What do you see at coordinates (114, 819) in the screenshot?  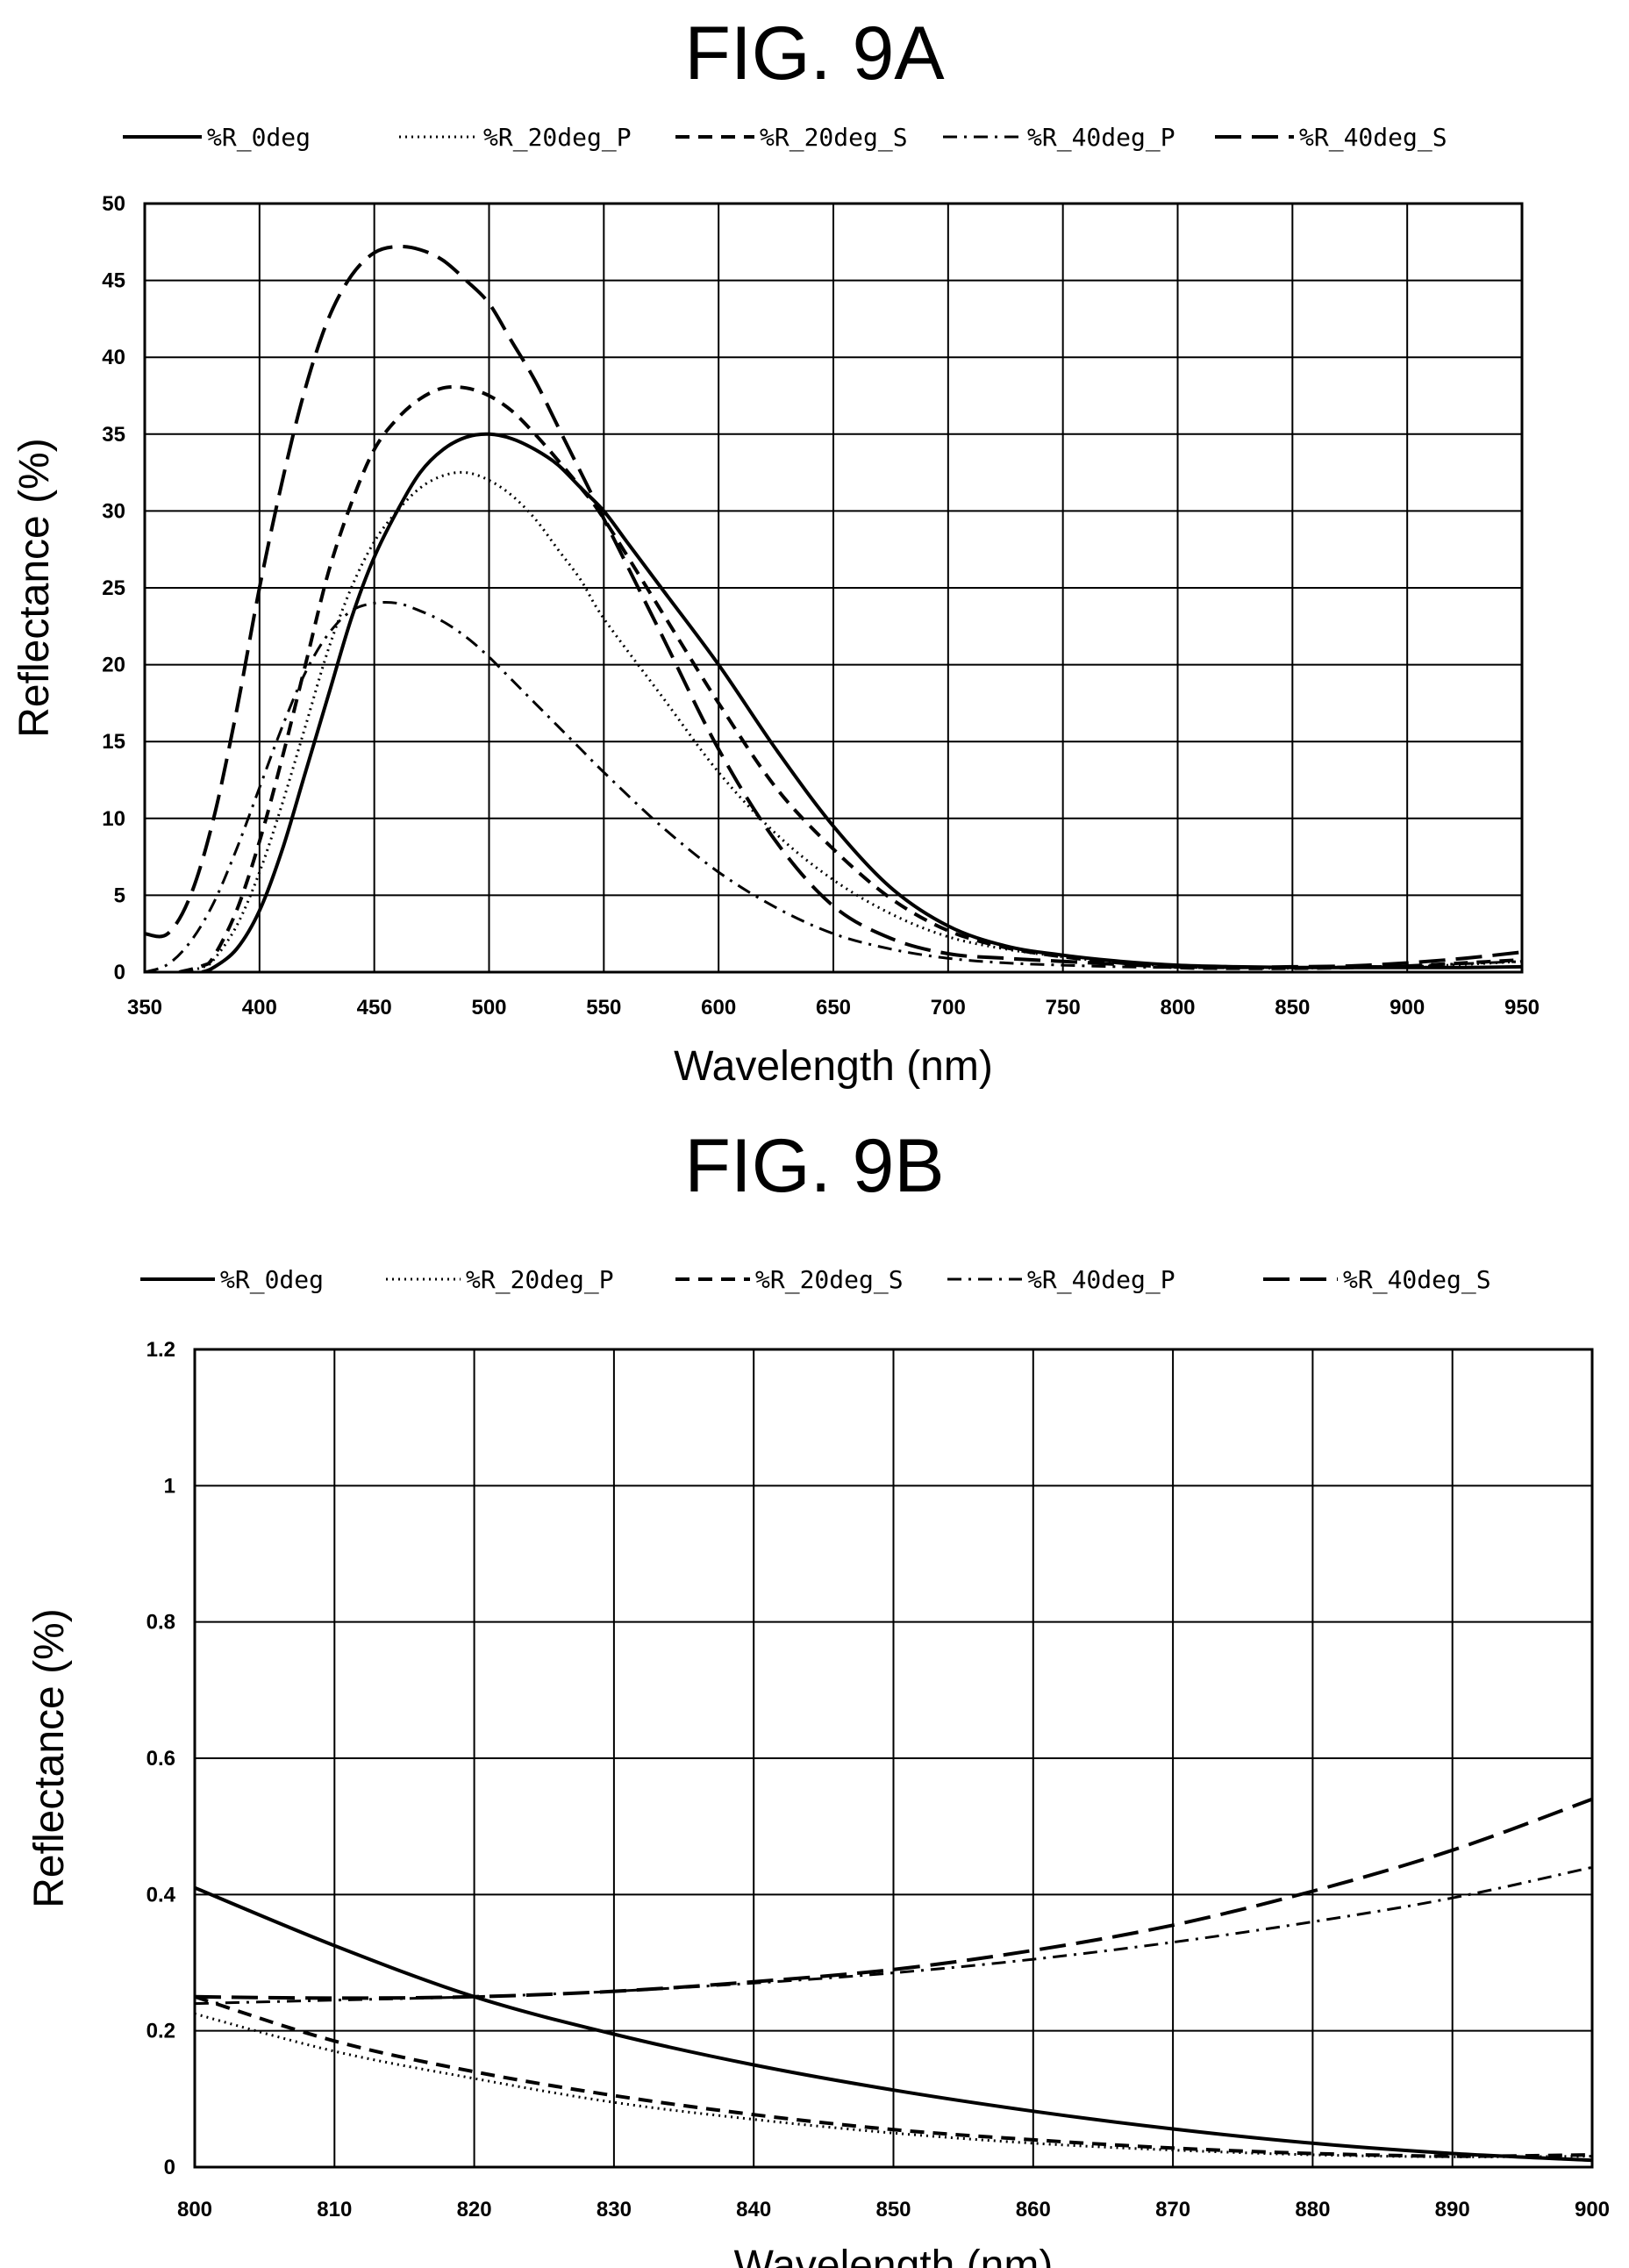 I see `y-tick-label: 10` at bounding box center [114, 819].